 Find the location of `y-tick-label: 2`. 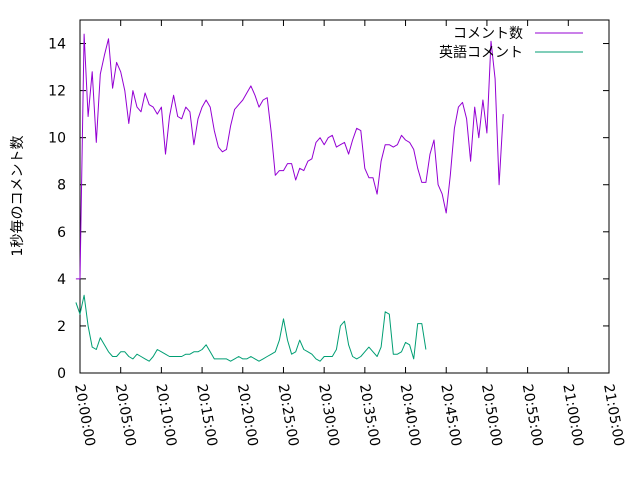

y-tick-label: 2 is located at coordinates (61, 327).